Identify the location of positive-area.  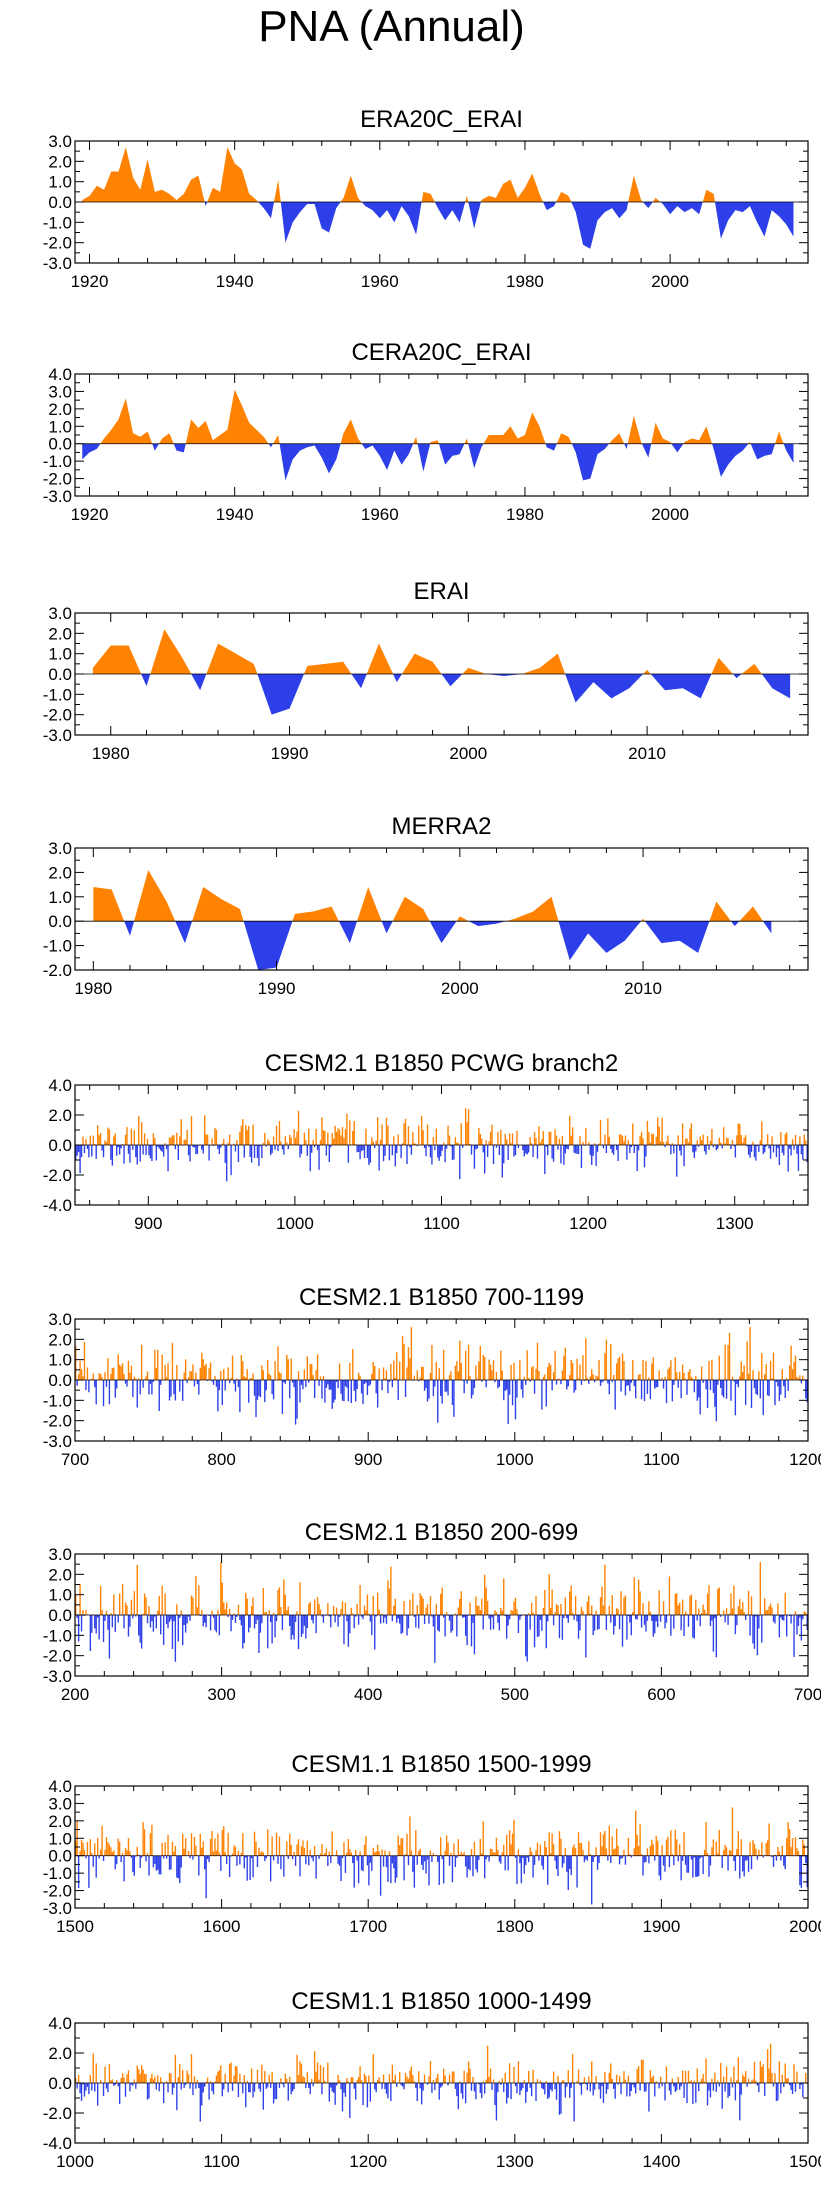
(441, 651).